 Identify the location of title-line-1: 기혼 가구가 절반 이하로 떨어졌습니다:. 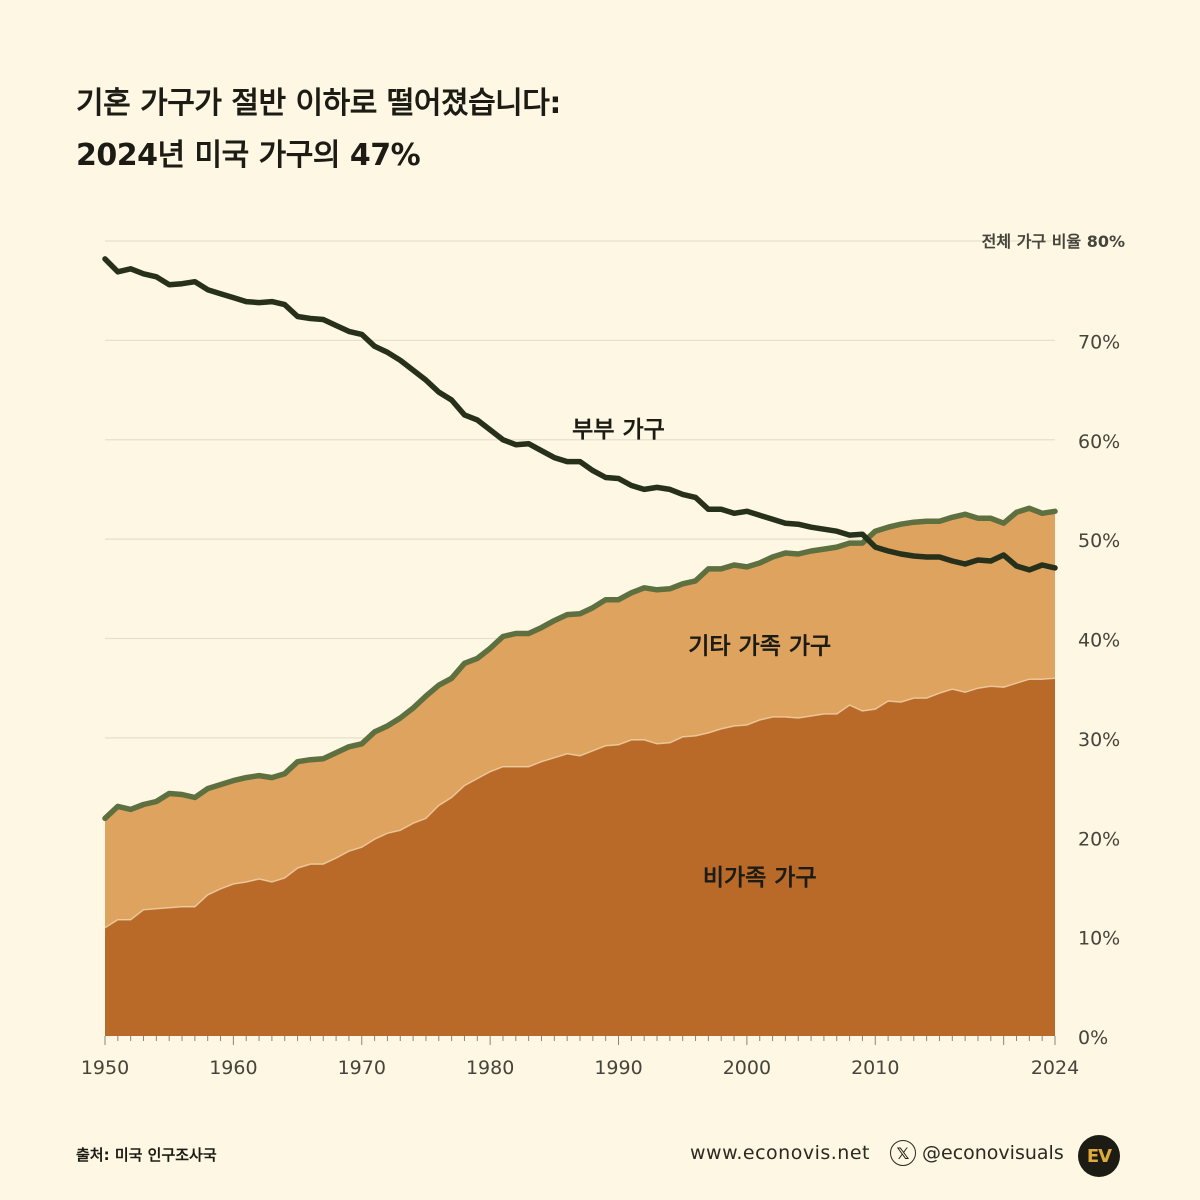
(318, 103).